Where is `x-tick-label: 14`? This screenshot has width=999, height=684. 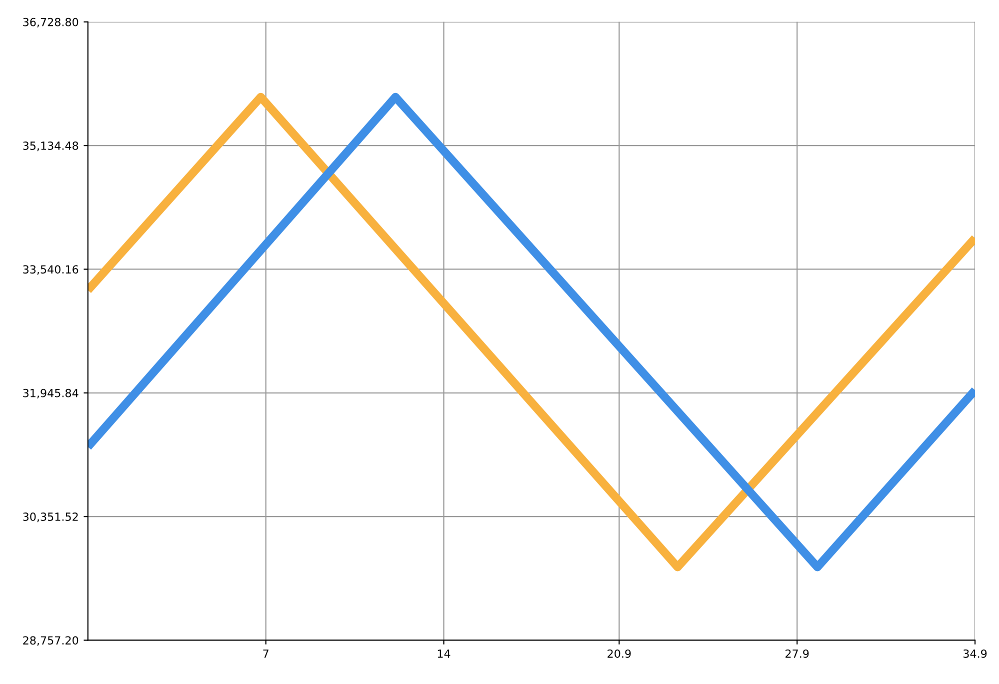
x-tick-label: 14 is located at coordinates (444, 654).